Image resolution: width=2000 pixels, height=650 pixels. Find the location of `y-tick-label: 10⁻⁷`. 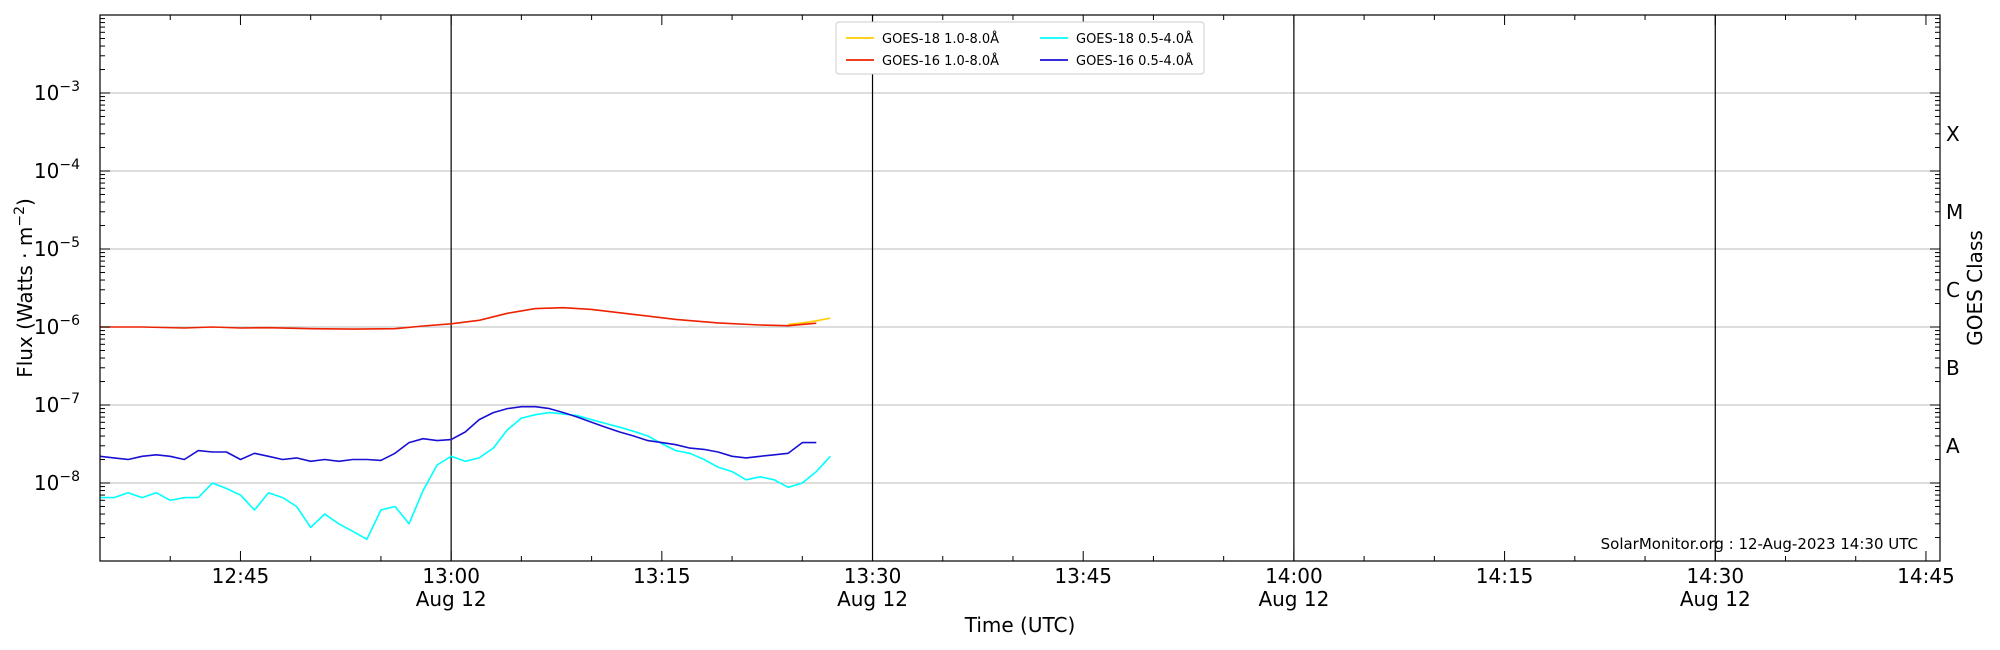

y-tick-label: 10⁻⁷ is located at coordinates (57, 404).